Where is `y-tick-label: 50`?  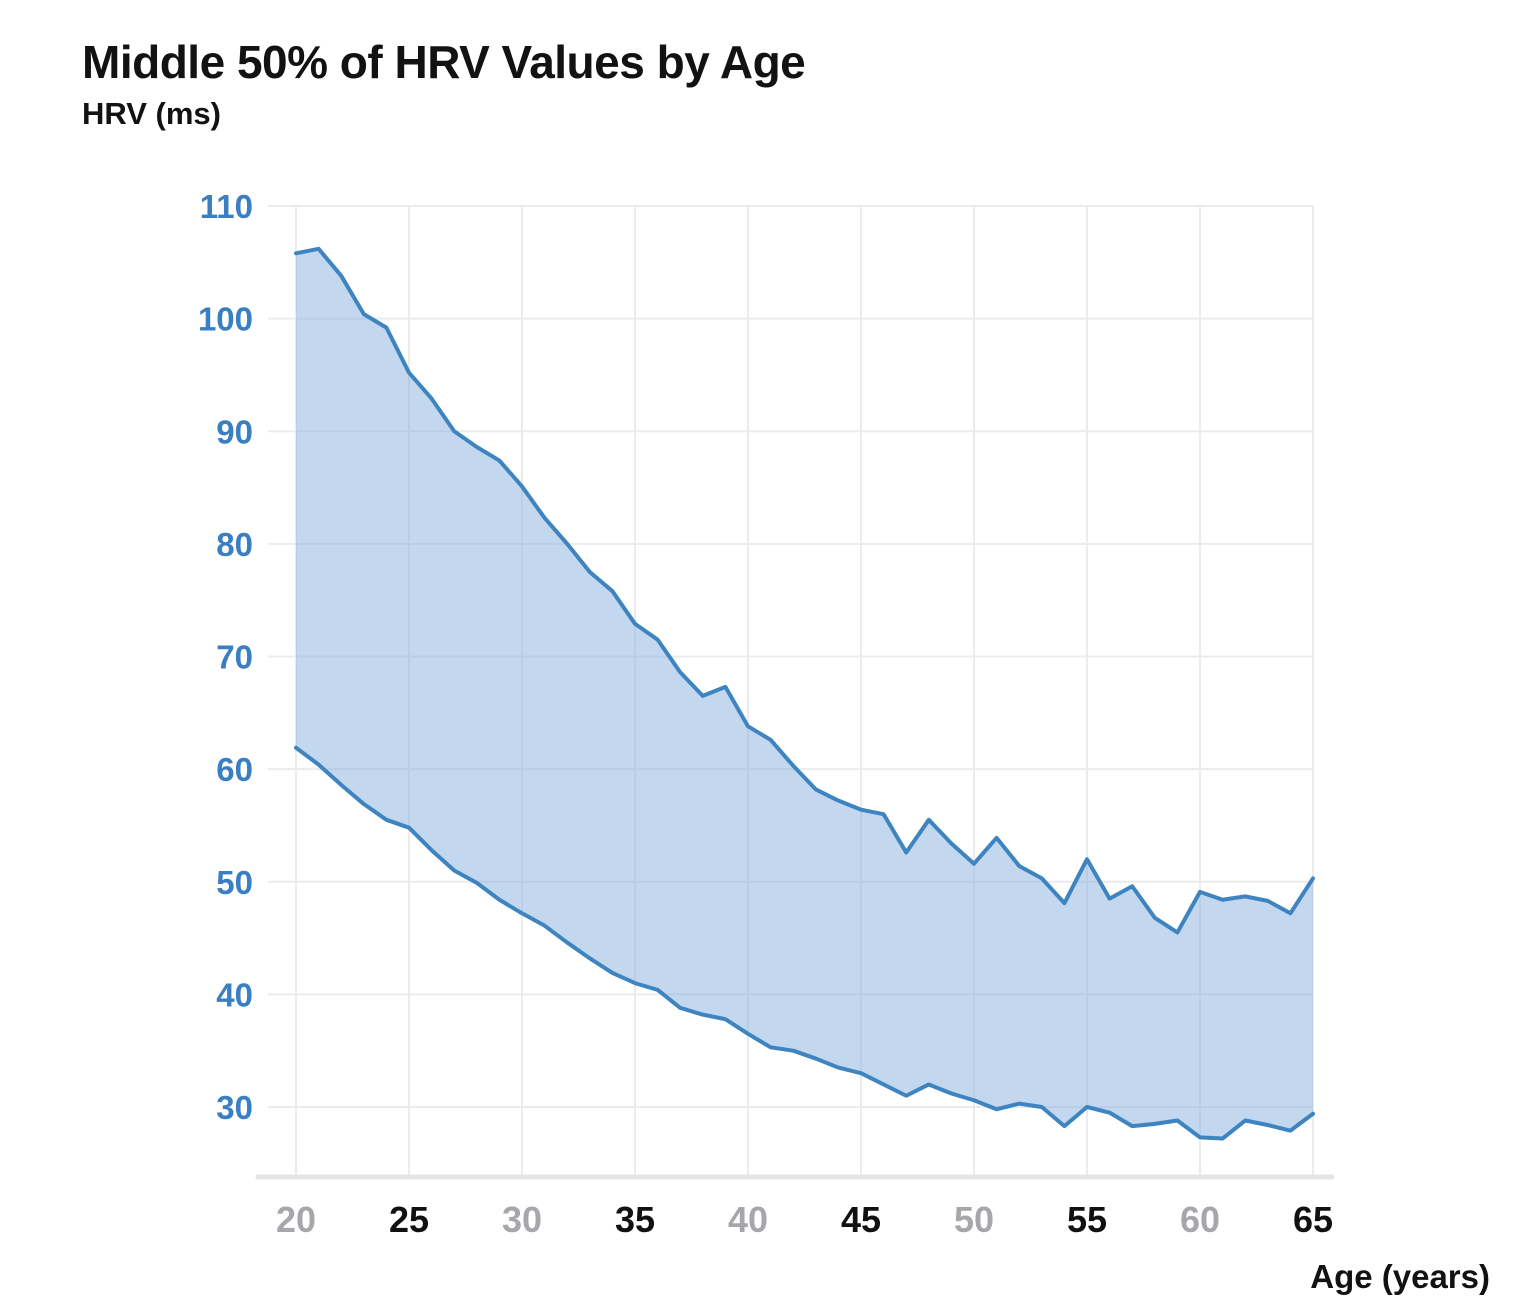 y-tick-label: 50 is located at coordinates (234, 882).